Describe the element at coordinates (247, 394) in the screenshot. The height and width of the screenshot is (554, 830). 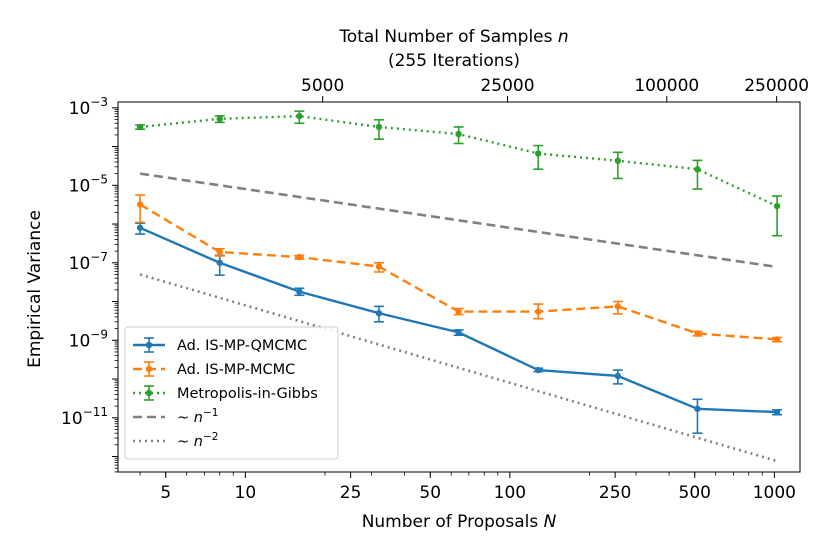
I see `legend-label: Metropolis-in-Gibbs` at that location.